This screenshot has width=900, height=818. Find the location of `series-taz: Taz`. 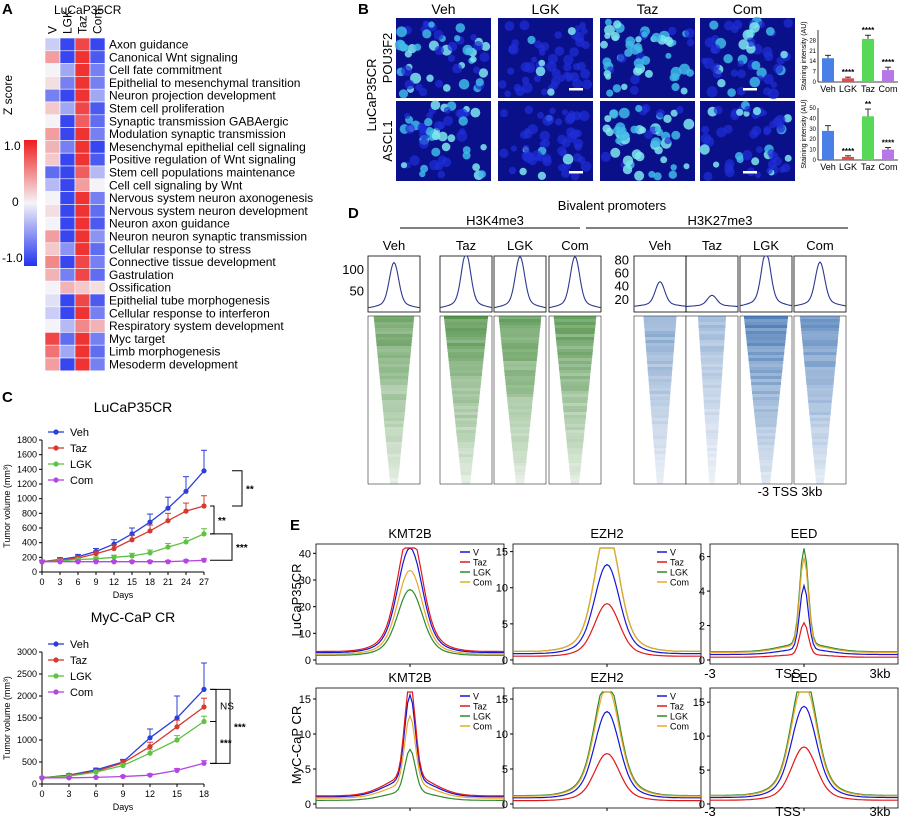

series-taz: Taz is located at coordinates (123, 504).